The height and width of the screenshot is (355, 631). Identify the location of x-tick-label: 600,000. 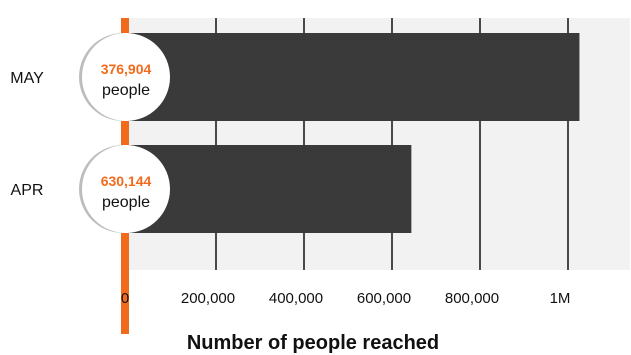
(384, 298).